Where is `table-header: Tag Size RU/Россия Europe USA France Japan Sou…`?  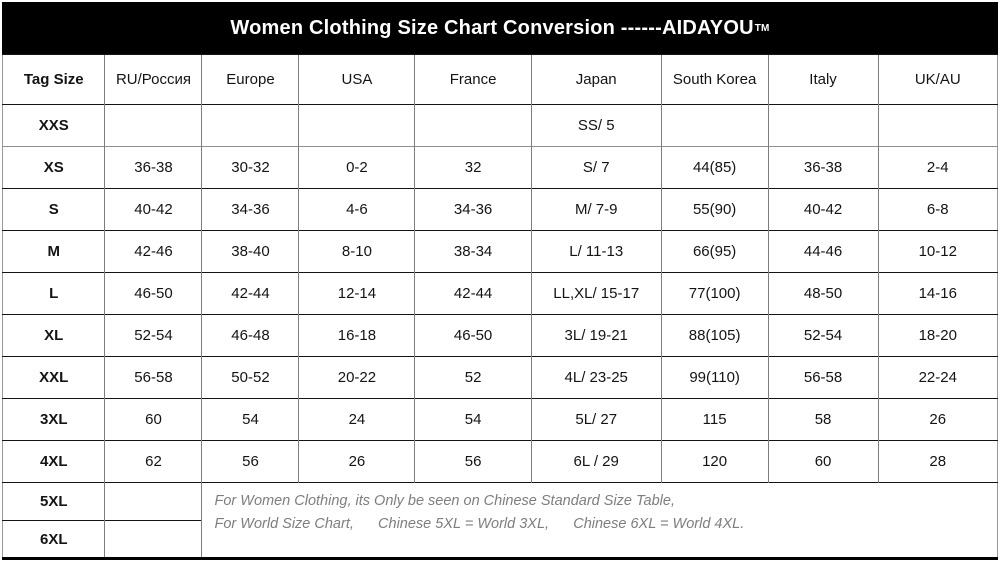 table-header: Tag Size RU/Россия Europe USA France Japan Sou… is located at coordinates (500, 79).